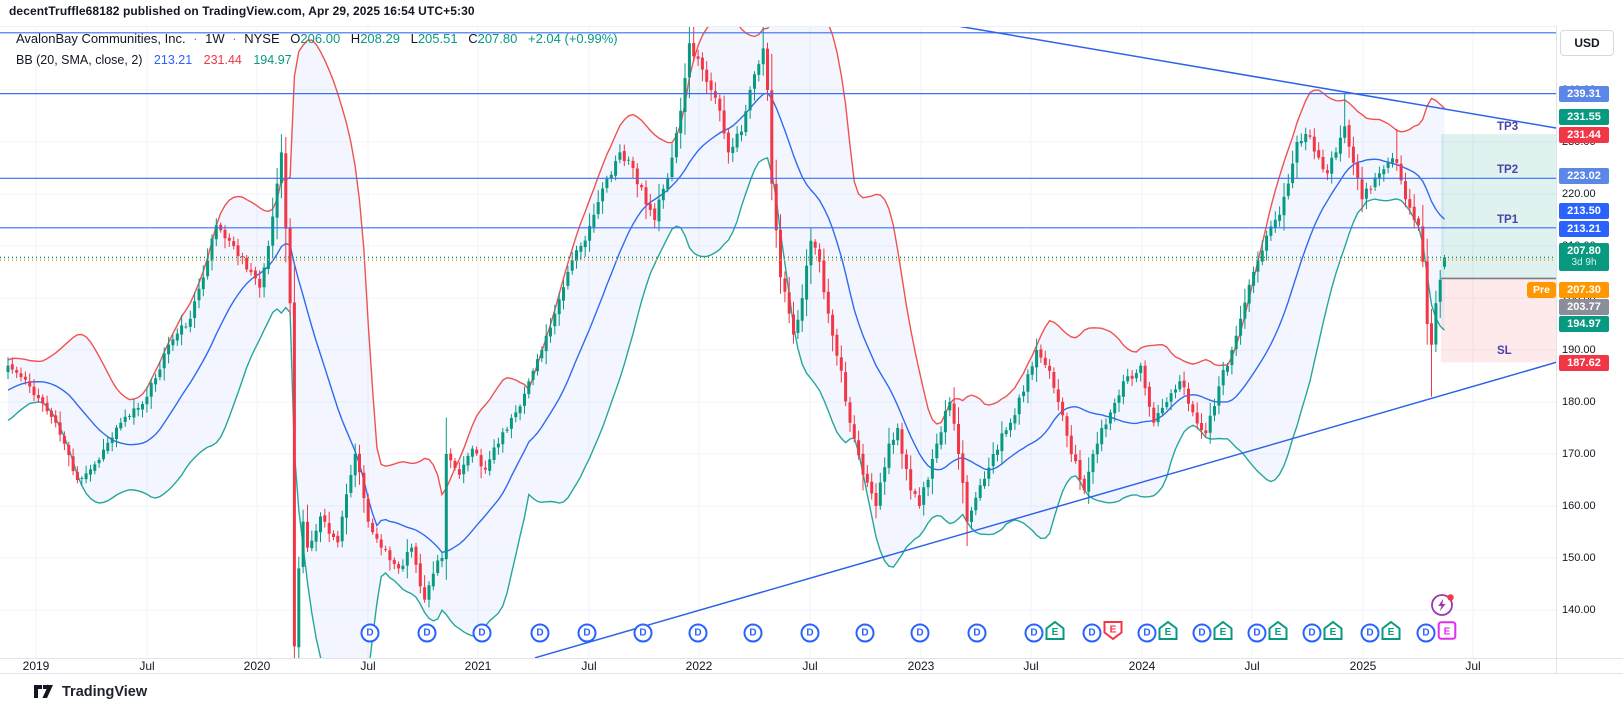 Image resolution: width=1623 pixels, height=708 pixels. Describe the element at coordinates (699, 666) in the screenshot. I see `time-tick: 2022` at that location.